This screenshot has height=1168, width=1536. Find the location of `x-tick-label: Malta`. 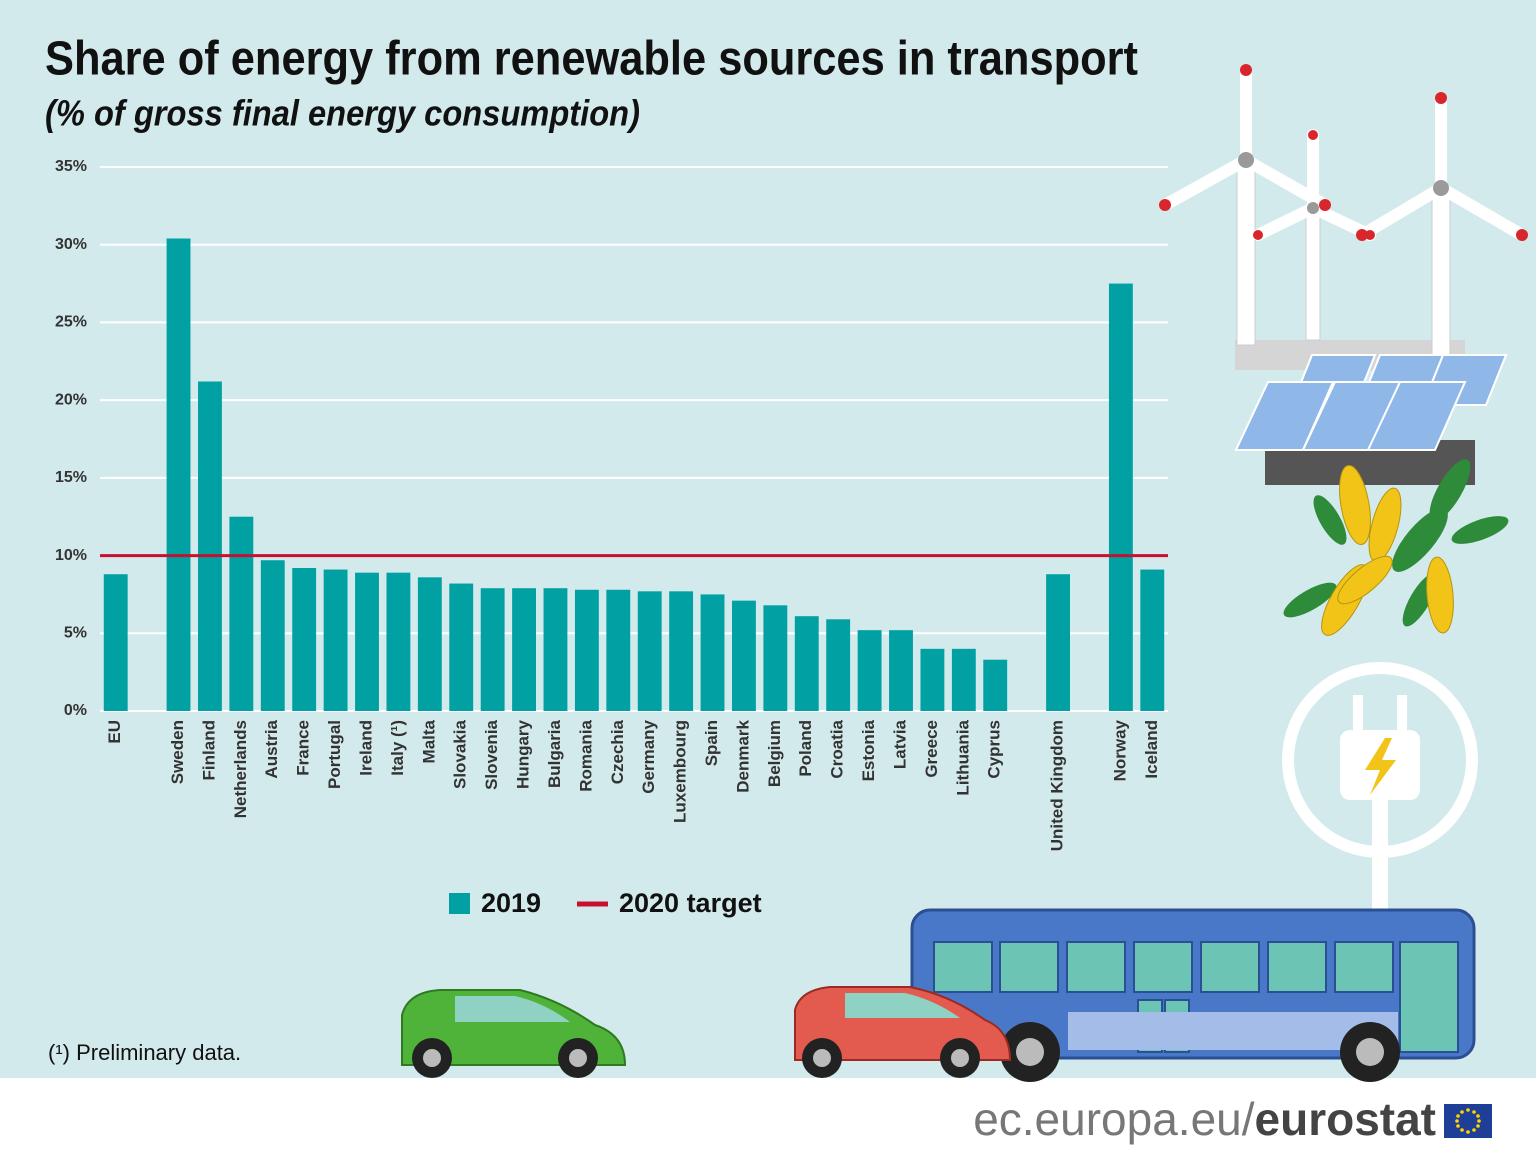

x-tick-label: Malta is located at coordinates (428, 741).